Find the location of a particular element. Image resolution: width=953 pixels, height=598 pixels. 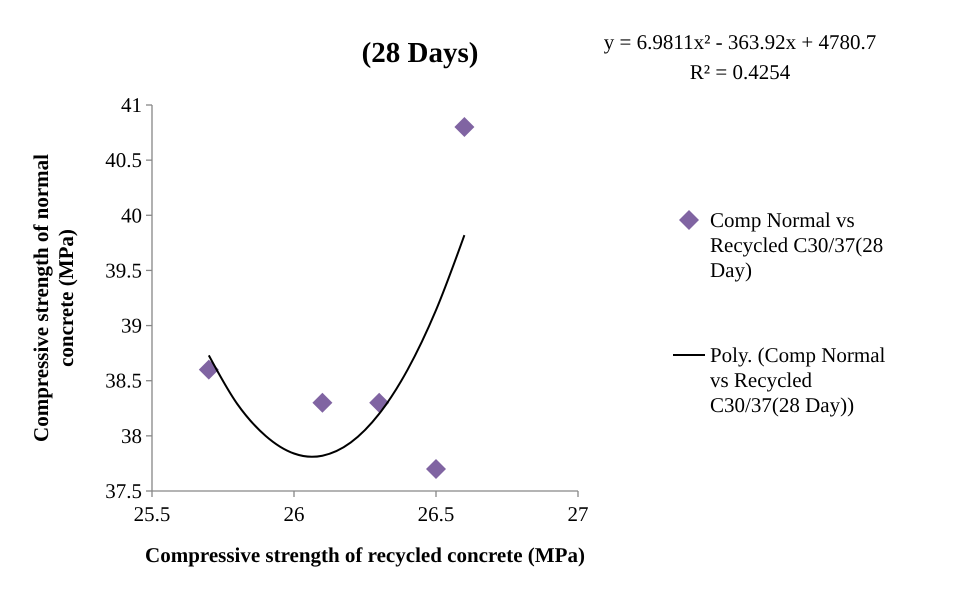

text: y = 6.9811x² - 363.92x + 4780.7 is located at coordinates (740, 42).